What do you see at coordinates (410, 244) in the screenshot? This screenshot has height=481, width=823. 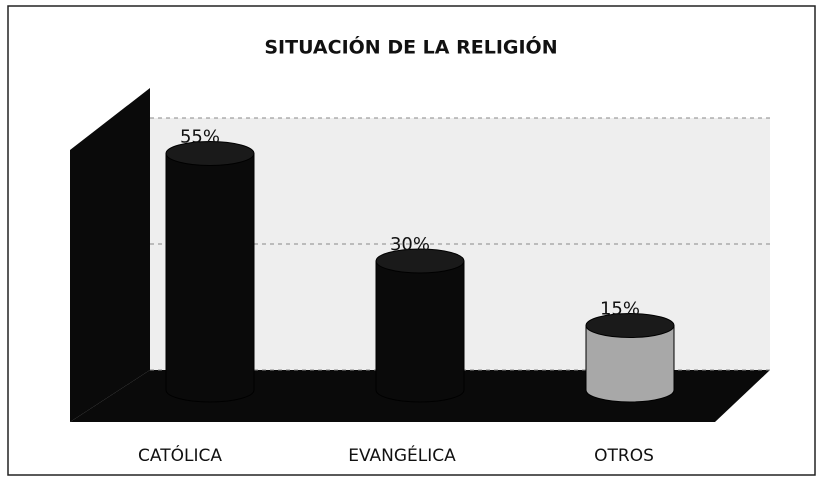 I see `value-label: 30%` at bounding box center [410, 244].